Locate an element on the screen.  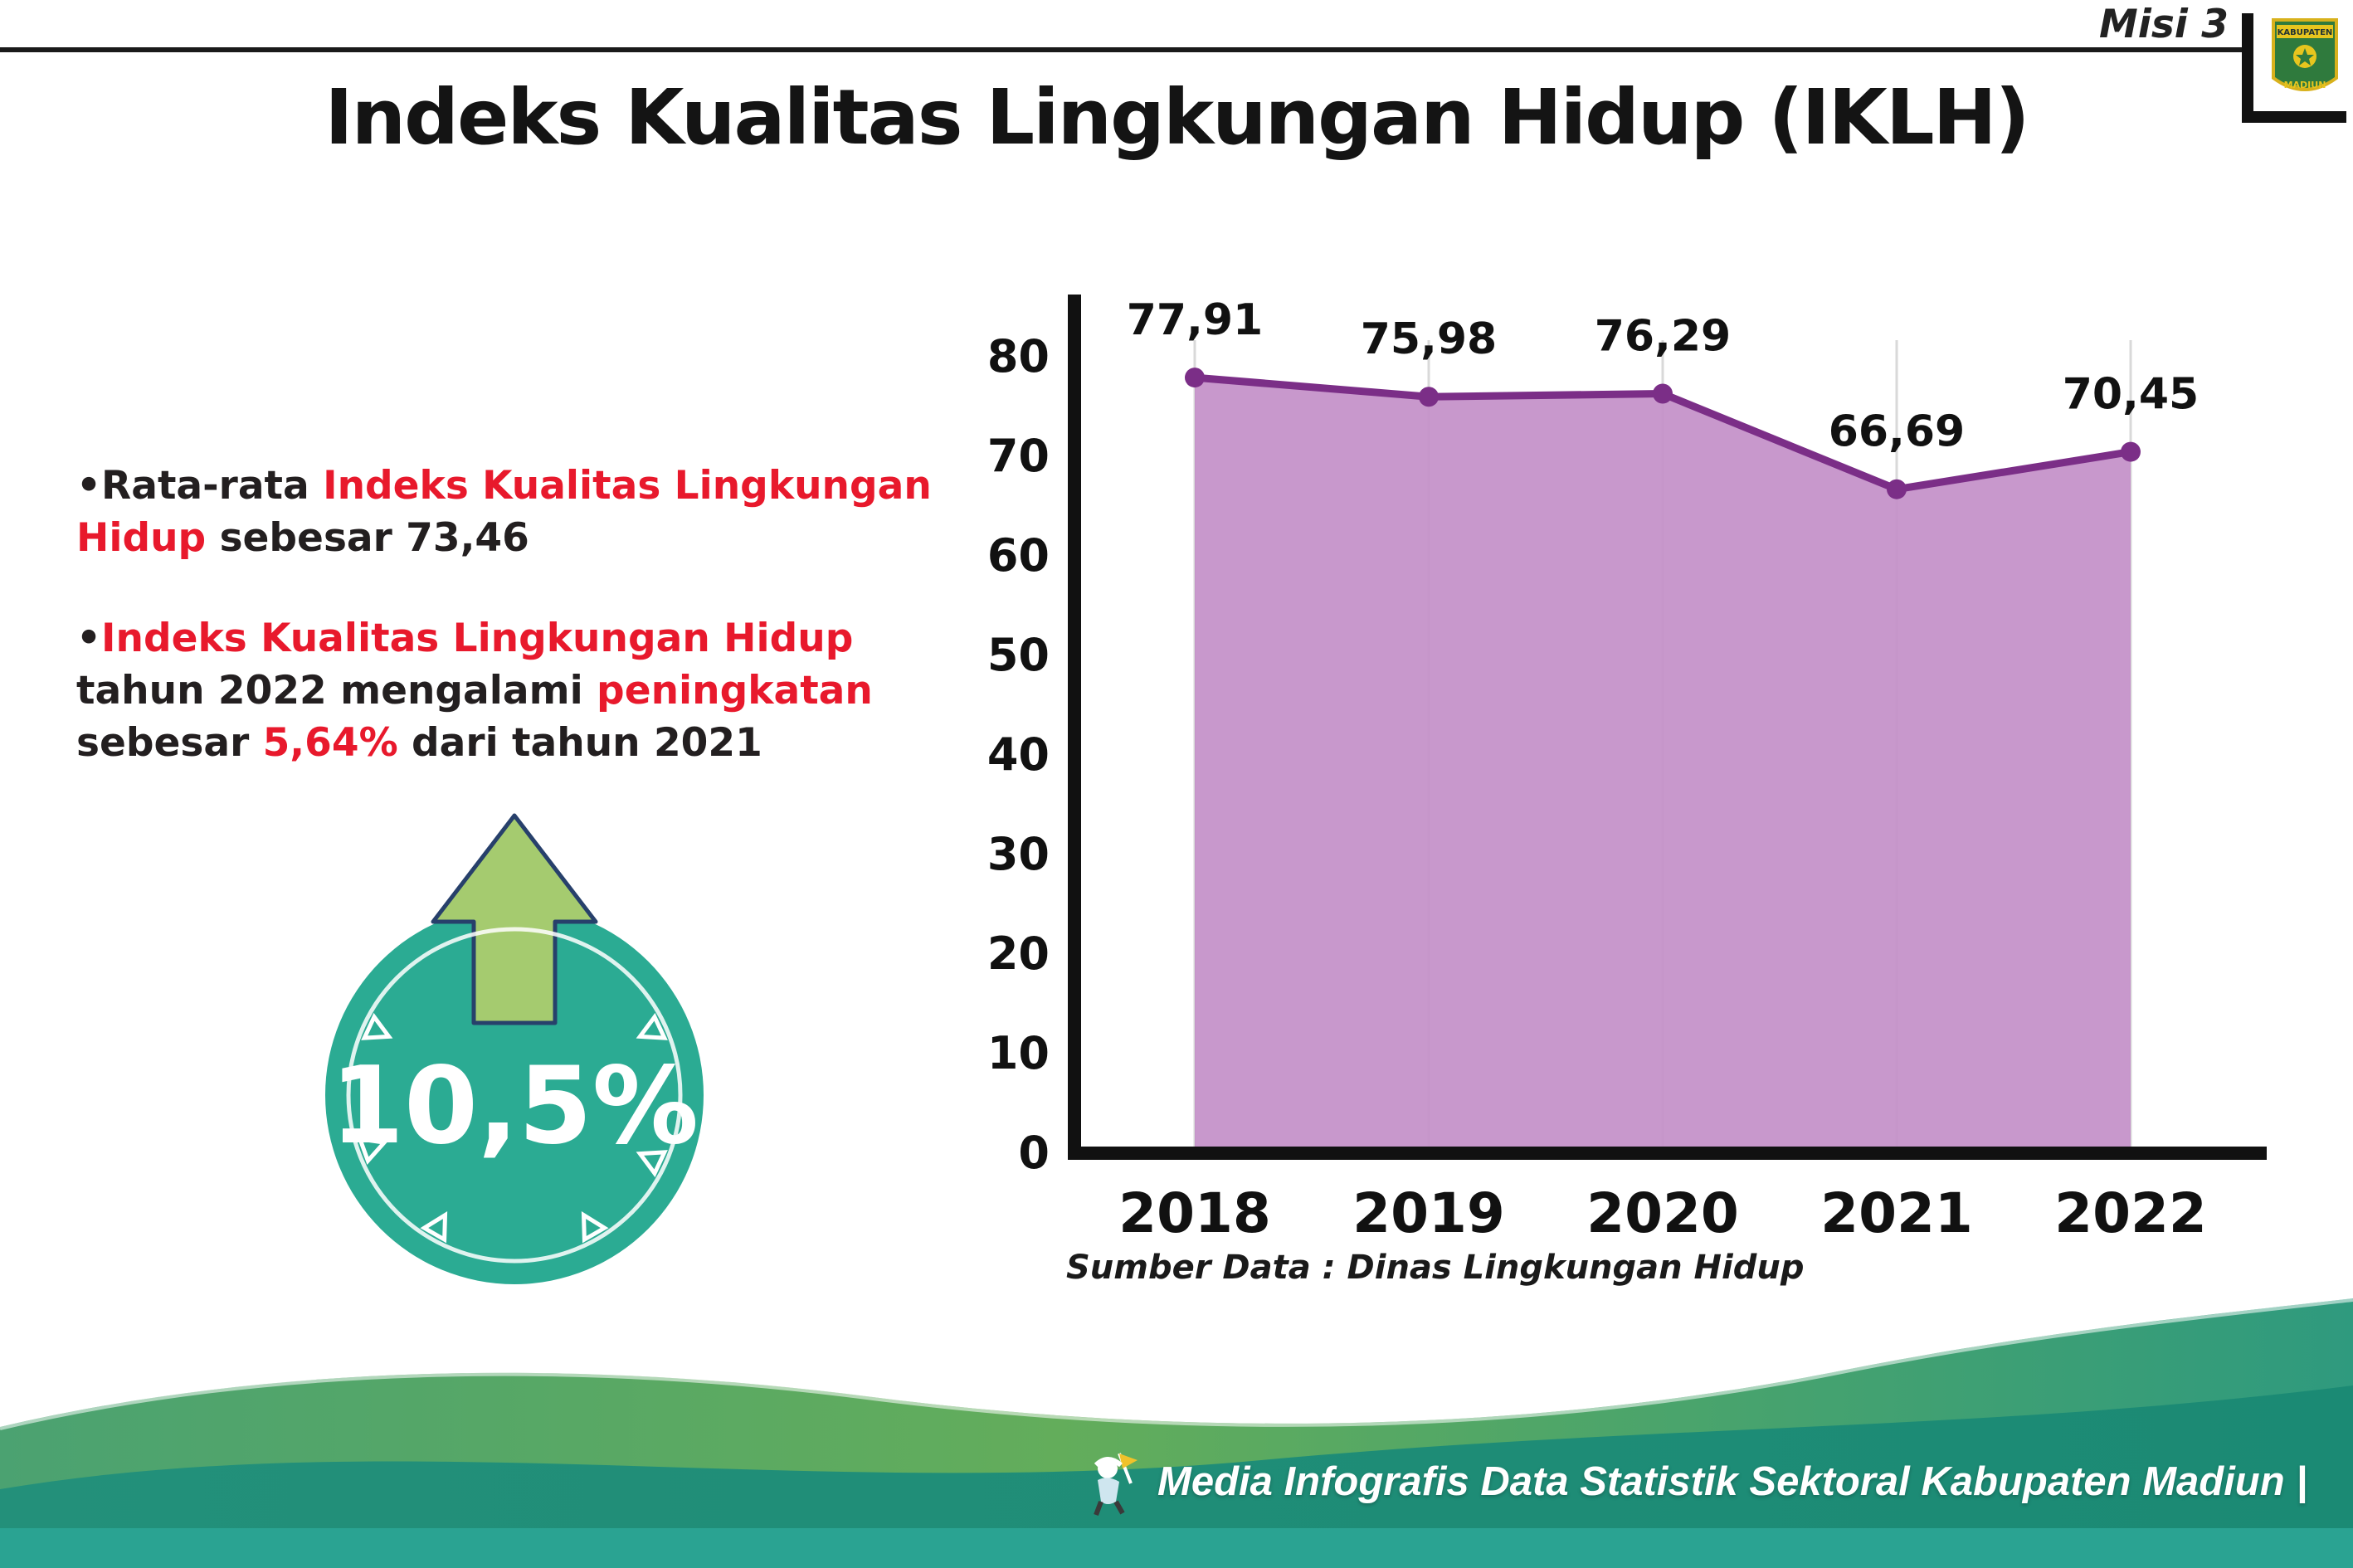
footer-bottom-bar is located at coordinates (1176, 1548).